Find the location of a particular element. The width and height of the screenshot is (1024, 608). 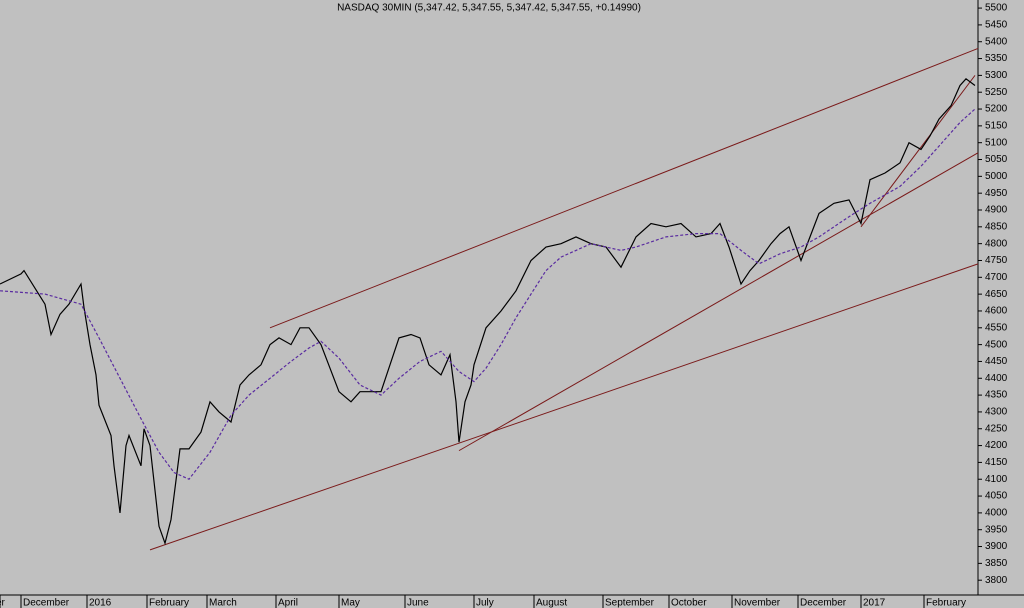

y-tick-label: 4650 is located at coordinates (996, 294).